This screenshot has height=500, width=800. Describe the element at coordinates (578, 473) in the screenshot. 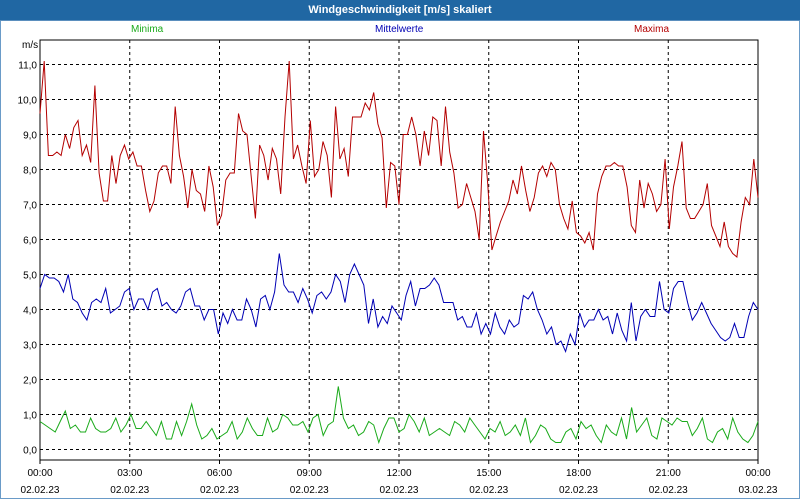

I see `x-tick-time: 18:00` at that location.